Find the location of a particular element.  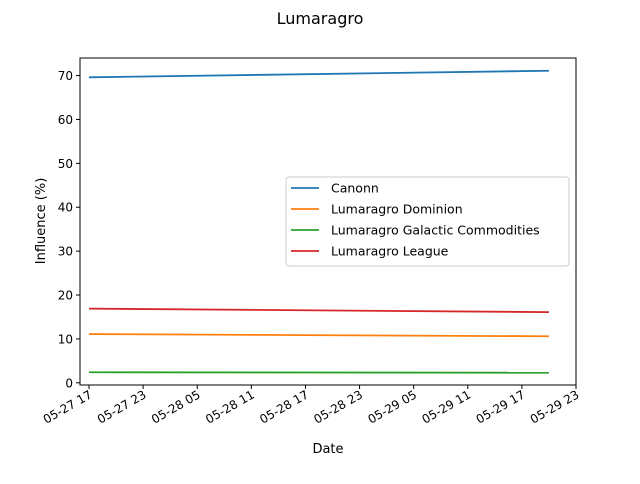

x-tick-label: 05-29 11 is located at coordinates (447, 406).